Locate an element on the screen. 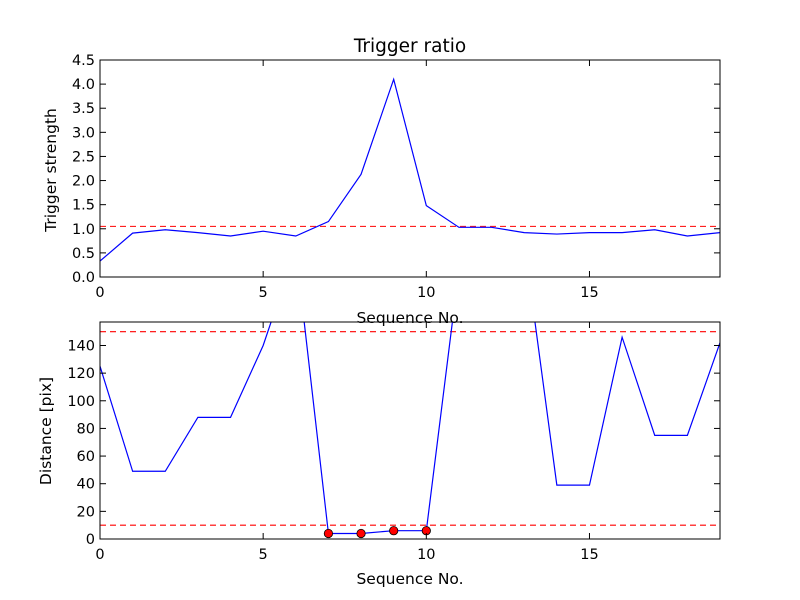  chart-title: Trigger ratio is located at coordinates (409, 46).